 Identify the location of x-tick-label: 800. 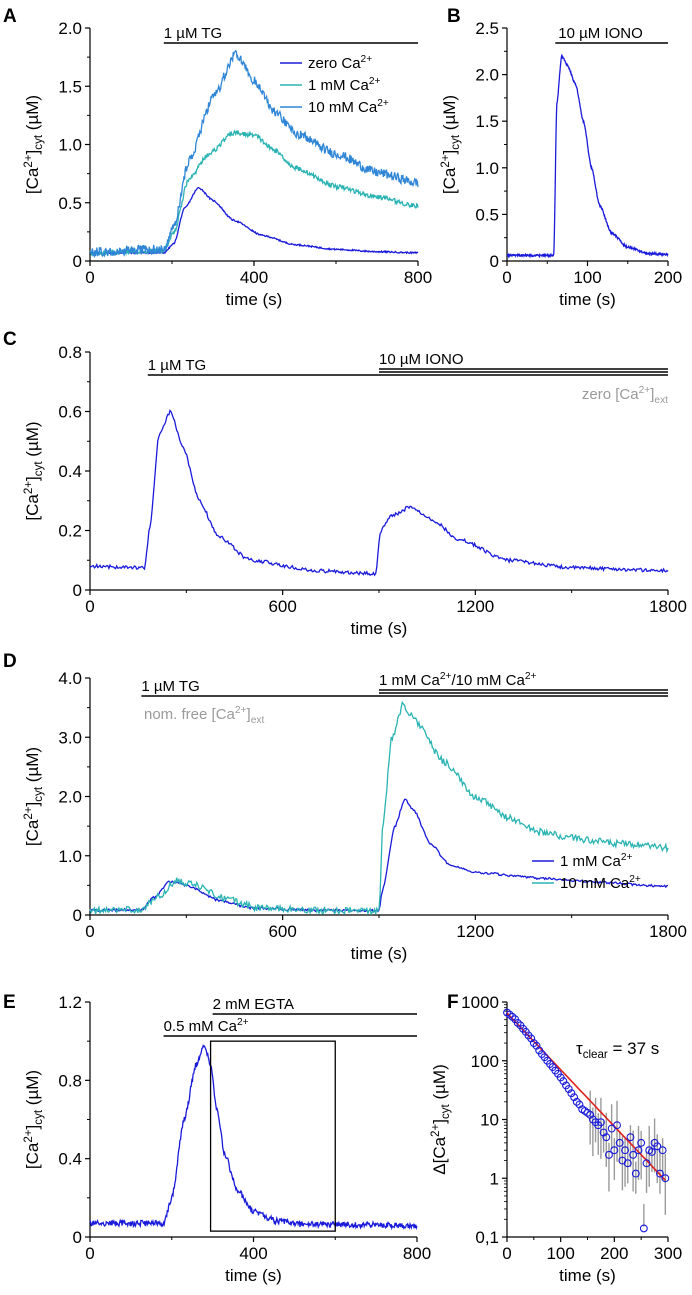
(417, 1253).